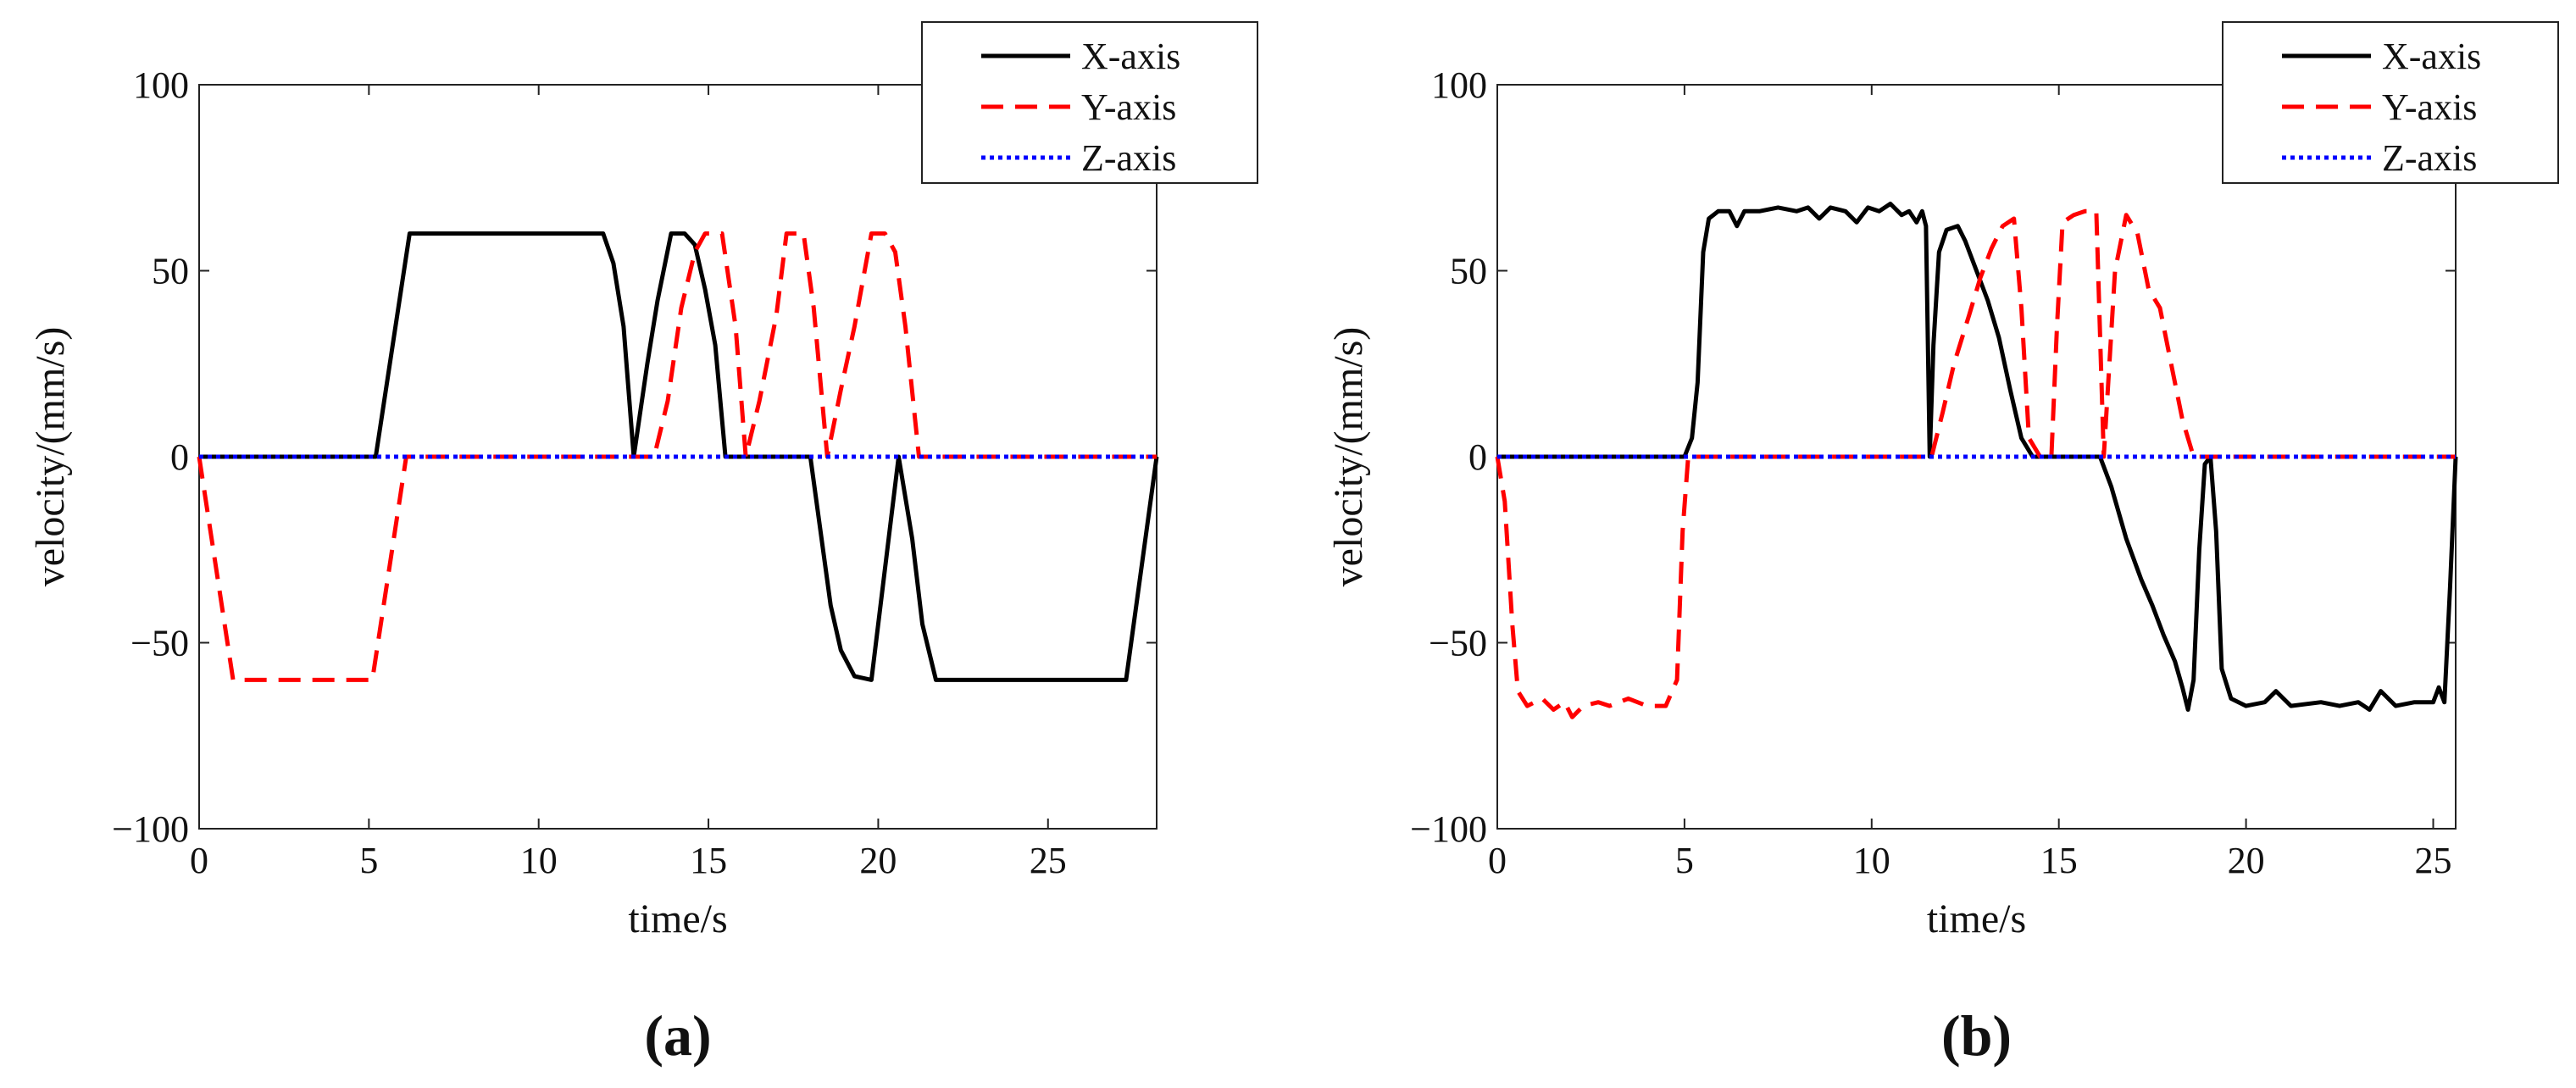 The width and height of the screenshot is (2576, 1088). Describe the element at coordinates (677, 1035) in the screenshot. I see `panel-label: (a)` at that location.